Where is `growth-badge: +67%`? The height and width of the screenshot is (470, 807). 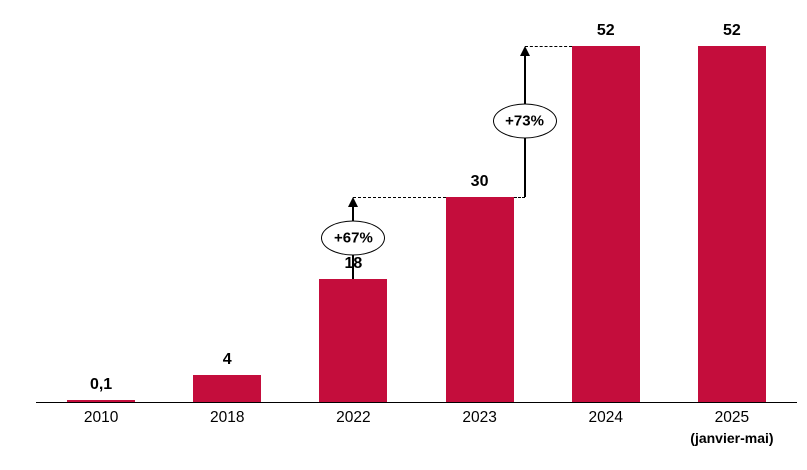 growth-badge: +67% is located at coordinates (353, 238).